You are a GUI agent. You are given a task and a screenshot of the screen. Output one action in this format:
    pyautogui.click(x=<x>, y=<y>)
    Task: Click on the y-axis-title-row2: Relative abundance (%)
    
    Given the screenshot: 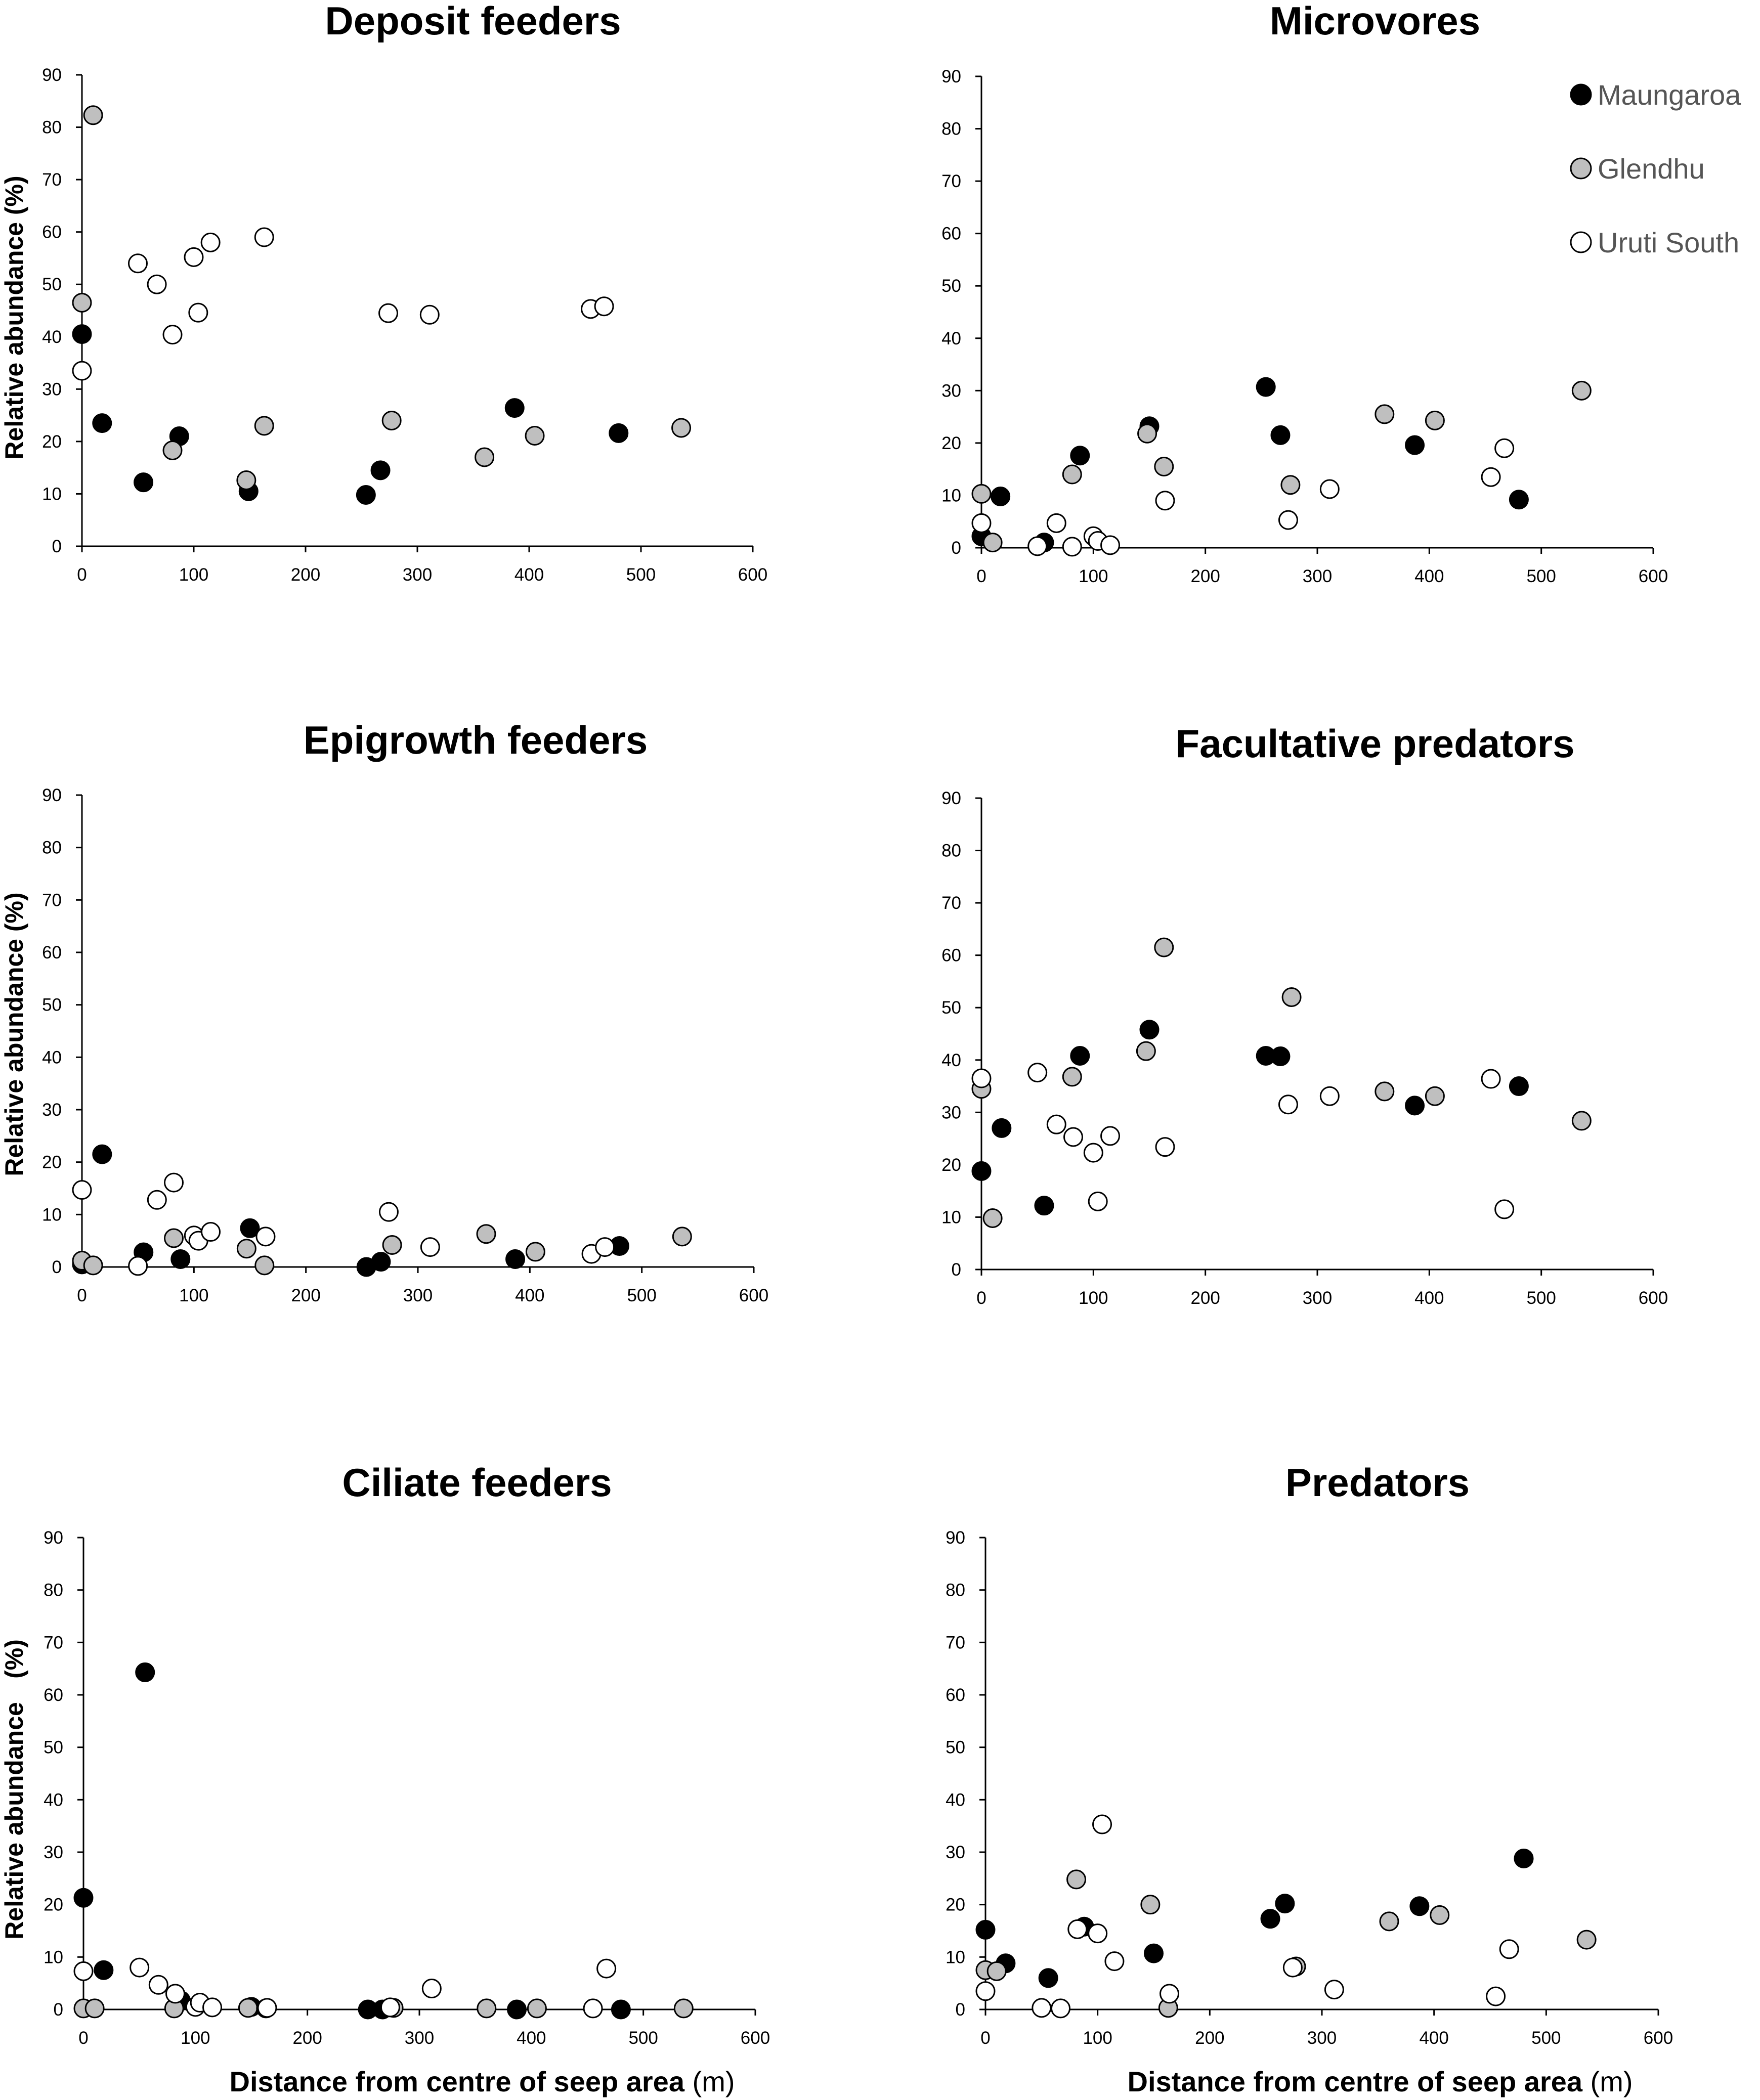 What is the action you would take?
    pyautogui.click(x=14, y=1034)
    